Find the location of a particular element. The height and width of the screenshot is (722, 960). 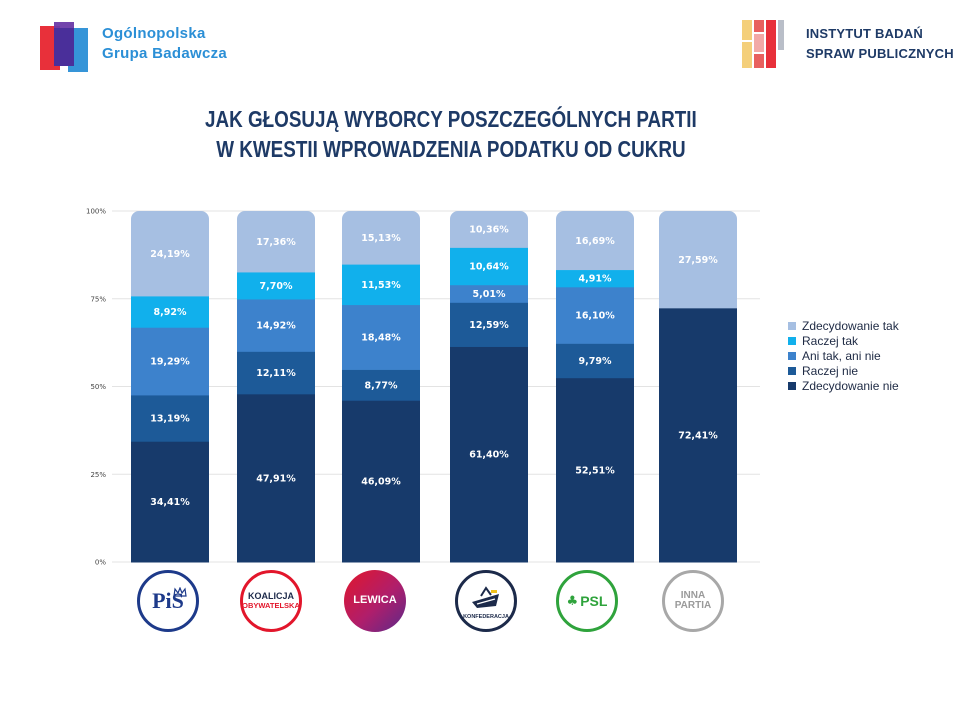

ogb-logo: Ogólnopolska Grupa Badawcza is located at coordinates (150, 50).